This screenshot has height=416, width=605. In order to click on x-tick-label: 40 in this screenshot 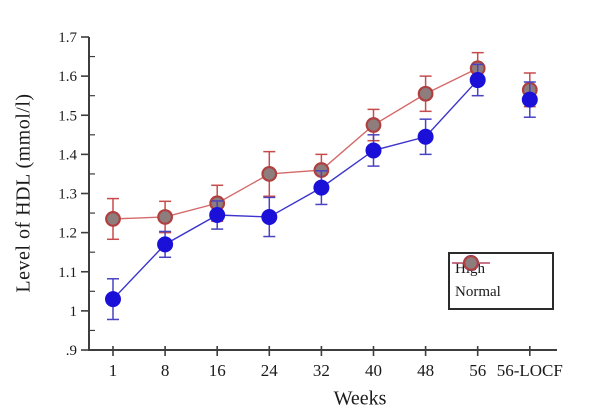, I will do `click(373, 370)`.